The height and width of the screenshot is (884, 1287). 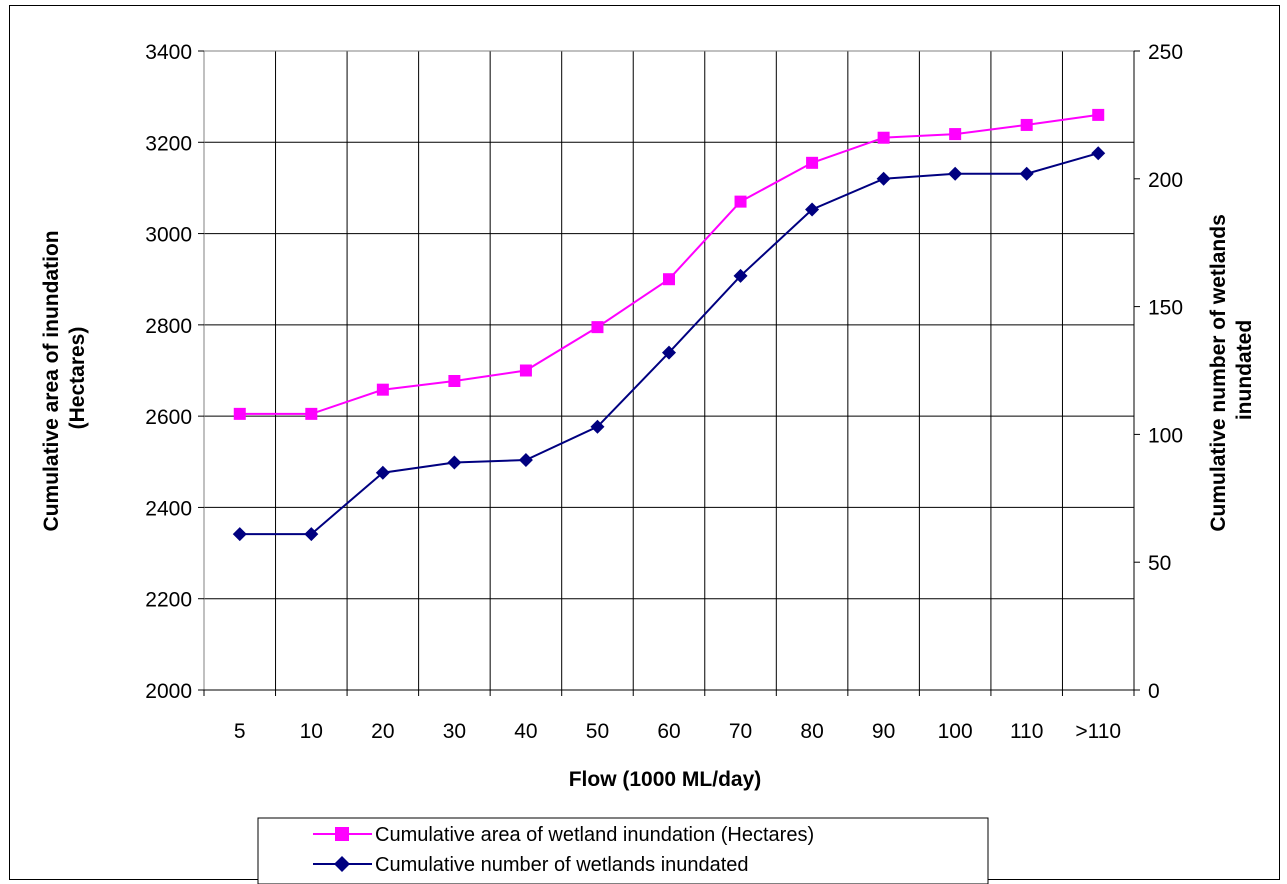 What do you see at coordinates (311, 731) in the screenshot?
I see `x-tick-label: 10` at bounding box center [311, 731].